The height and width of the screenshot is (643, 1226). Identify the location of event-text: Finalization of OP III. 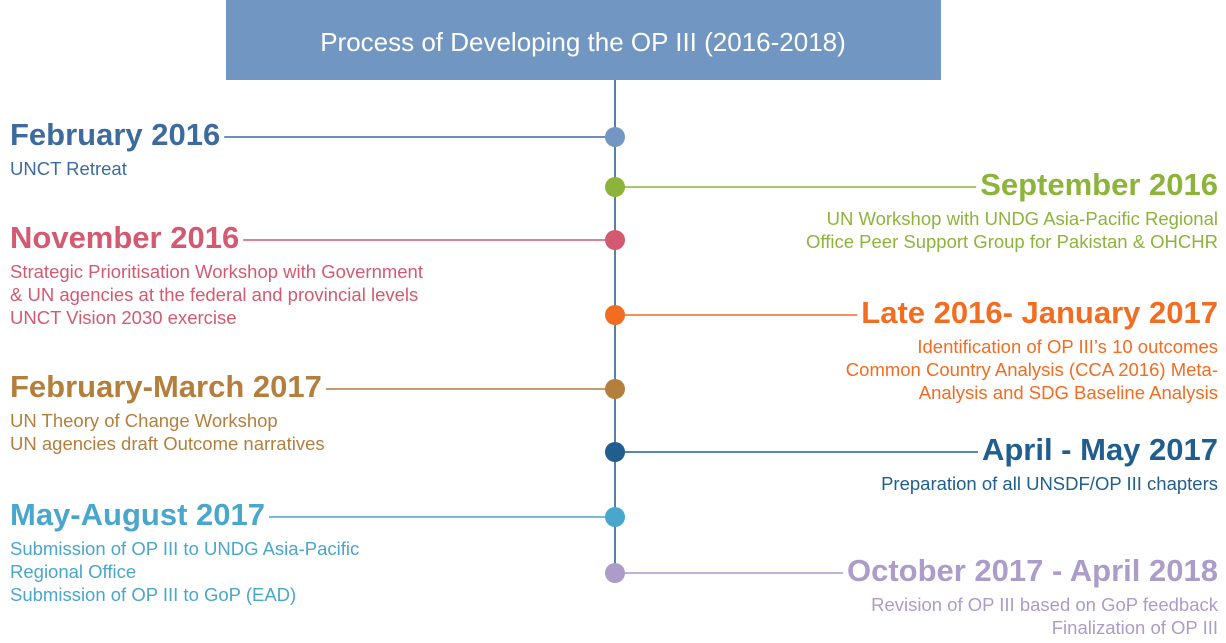
(1135, 627).